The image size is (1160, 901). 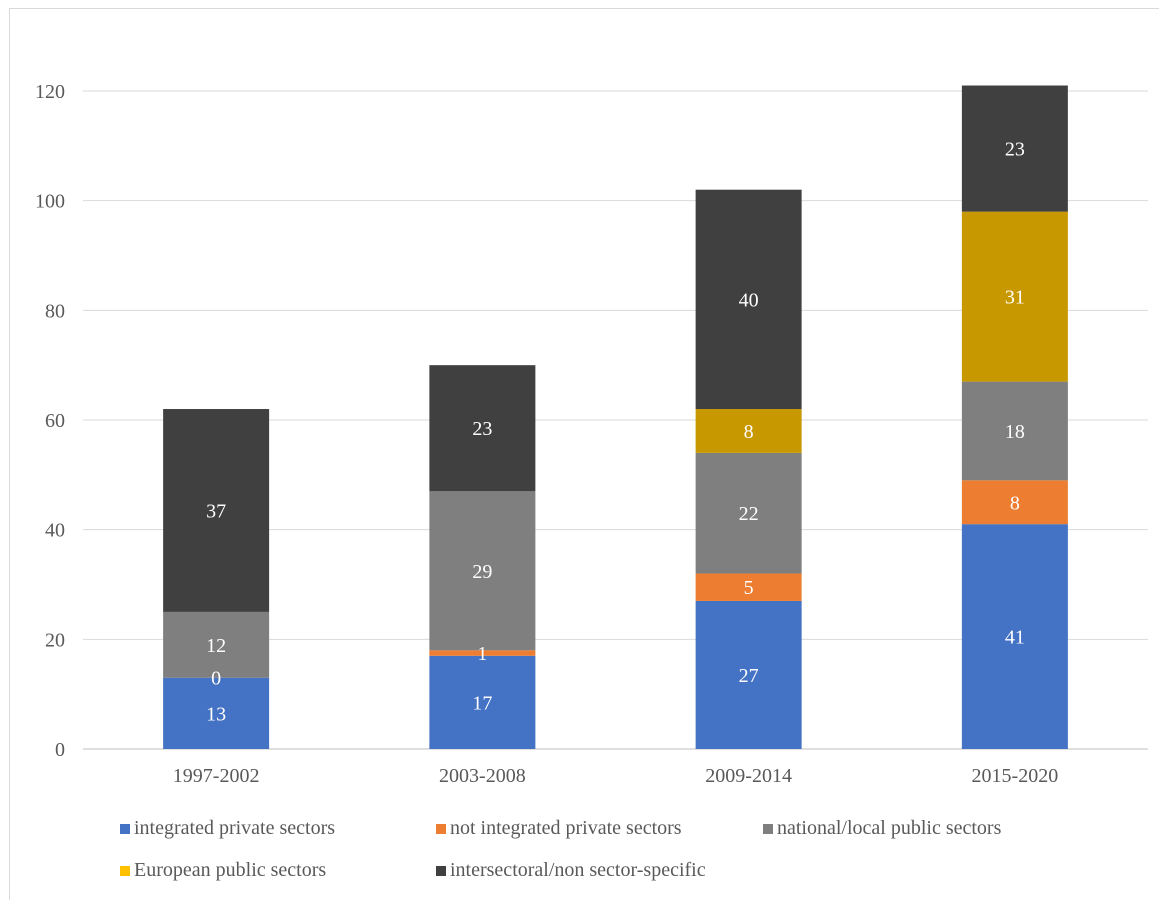 I want to click on data-label-2015-2020-s4: 23, so click(x=1015, y=150).